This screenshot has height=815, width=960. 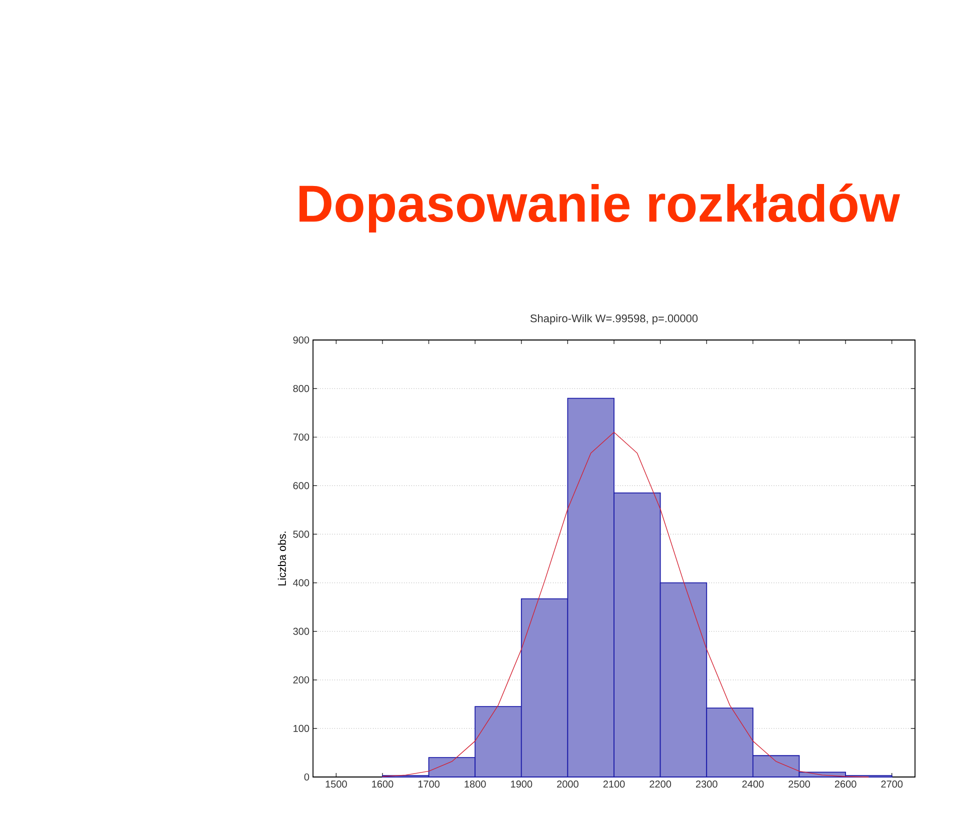 What do you see at coordinates (567, 784) in the screenshot?
I see `x-tick-label: 2000` at bounding box center [567, 784].